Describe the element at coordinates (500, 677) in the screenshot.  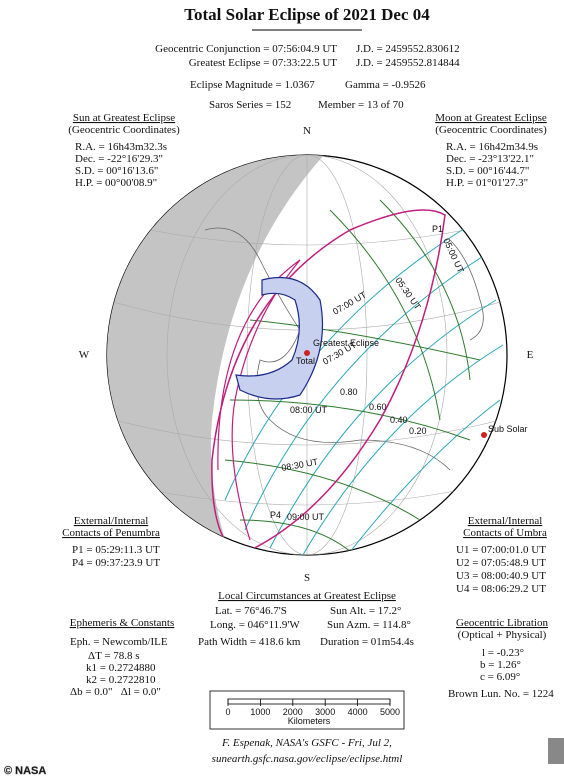
I see `row: c = 6.09°` at that location.